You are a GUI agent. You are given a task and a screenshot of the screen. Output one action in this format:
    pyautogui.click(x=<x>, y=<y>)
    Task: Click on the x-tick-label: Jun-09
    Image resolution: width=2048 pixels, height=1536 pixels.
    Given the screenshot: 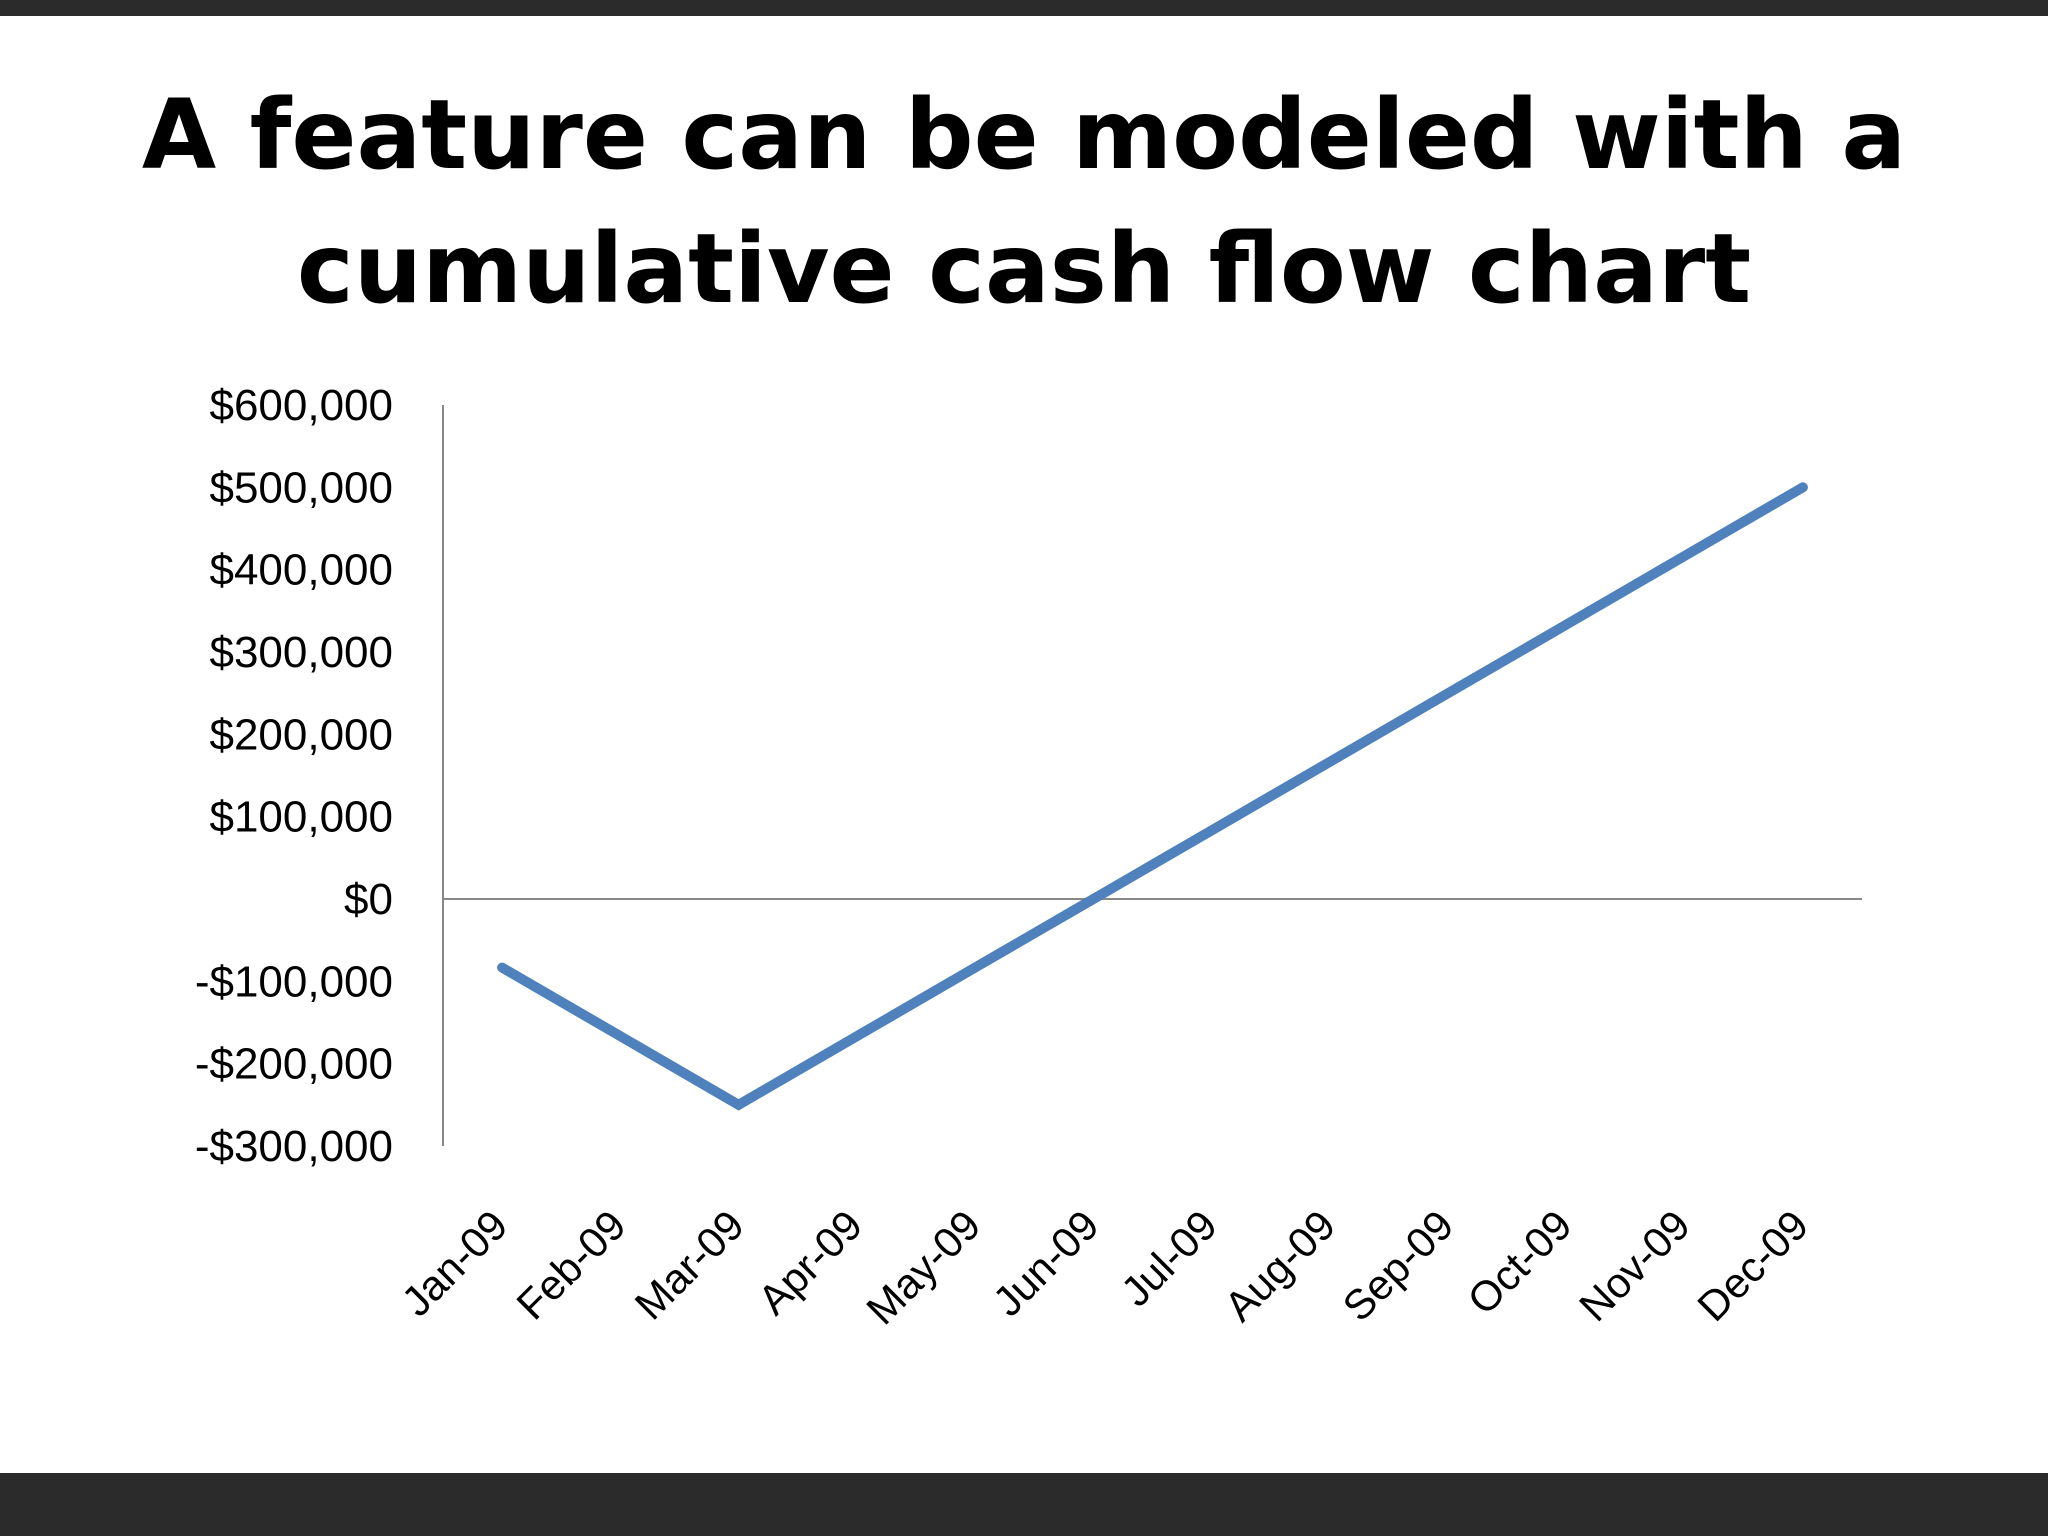 What is the action you would take?
    pyautogui.click(x=1046, y=1263)
    